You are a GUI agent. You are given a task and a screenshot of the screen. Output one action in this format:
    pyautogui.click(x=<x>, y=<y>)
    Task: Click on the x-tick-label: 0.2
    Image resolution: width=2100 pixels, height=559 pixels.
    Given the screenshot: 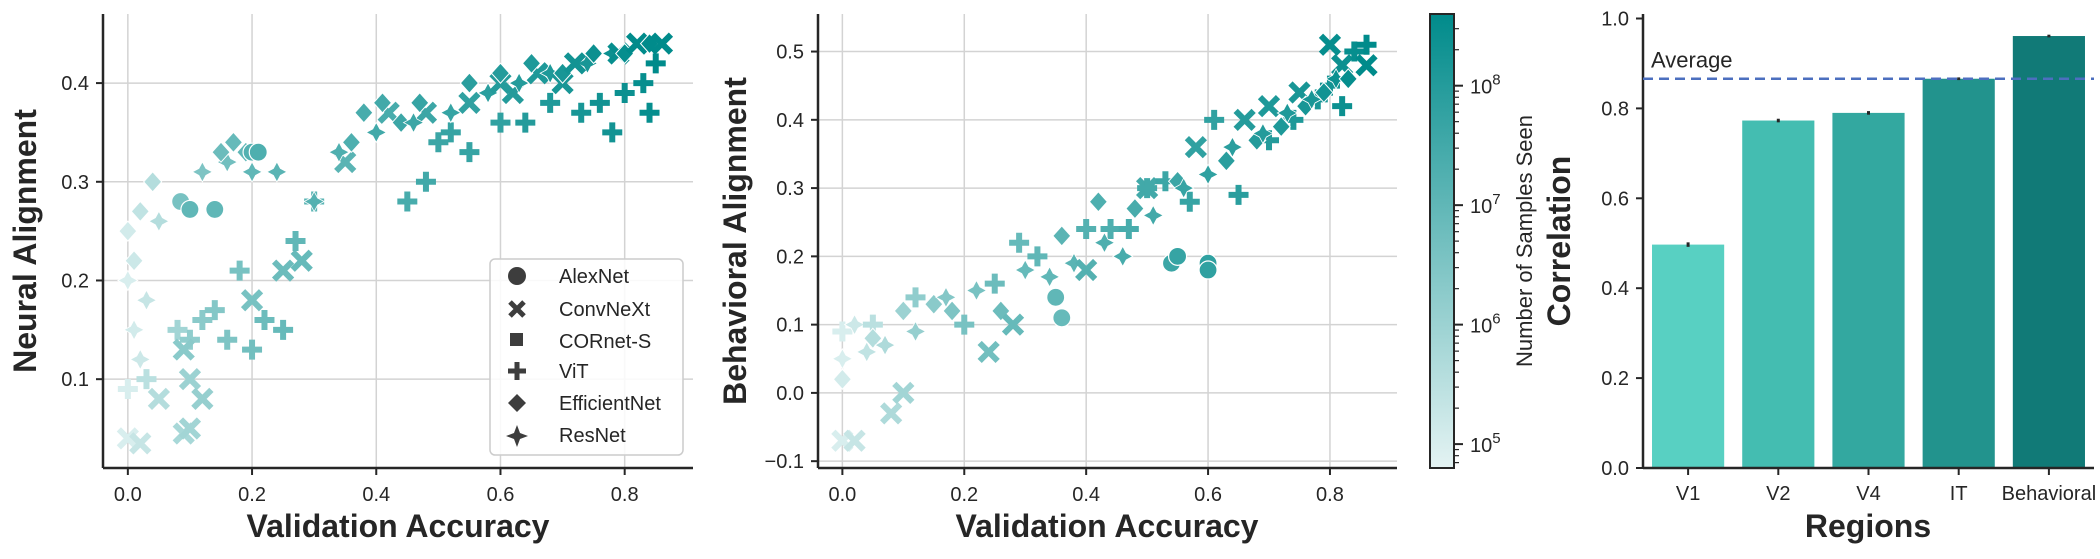 What is the action you would take?
    pyautogui.click(x=252, y=495)
    